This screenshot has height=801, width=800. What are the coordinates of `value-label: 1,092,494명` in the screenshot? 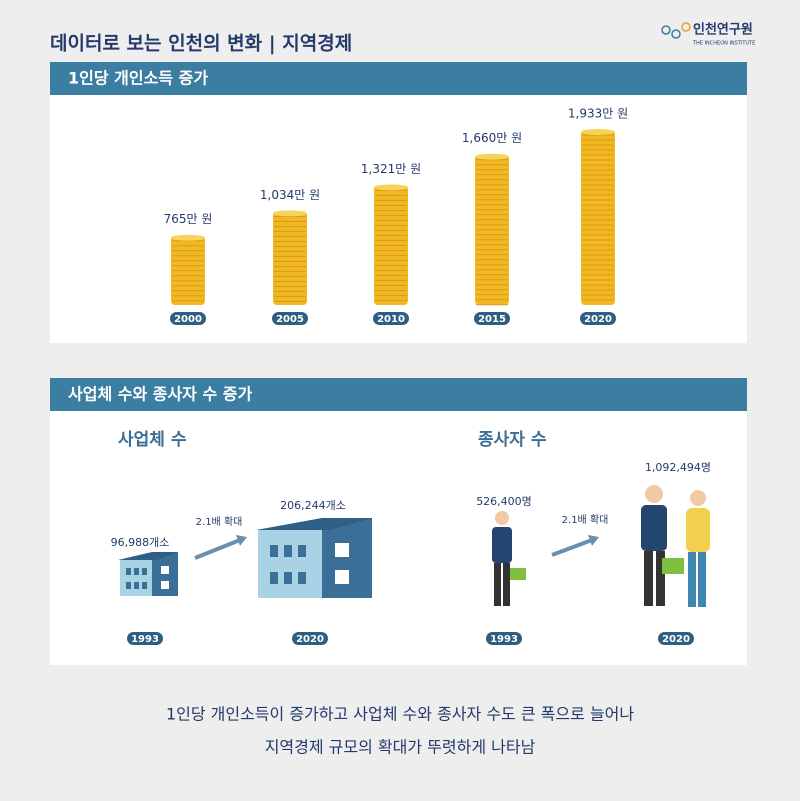 It's located at (678, 467).